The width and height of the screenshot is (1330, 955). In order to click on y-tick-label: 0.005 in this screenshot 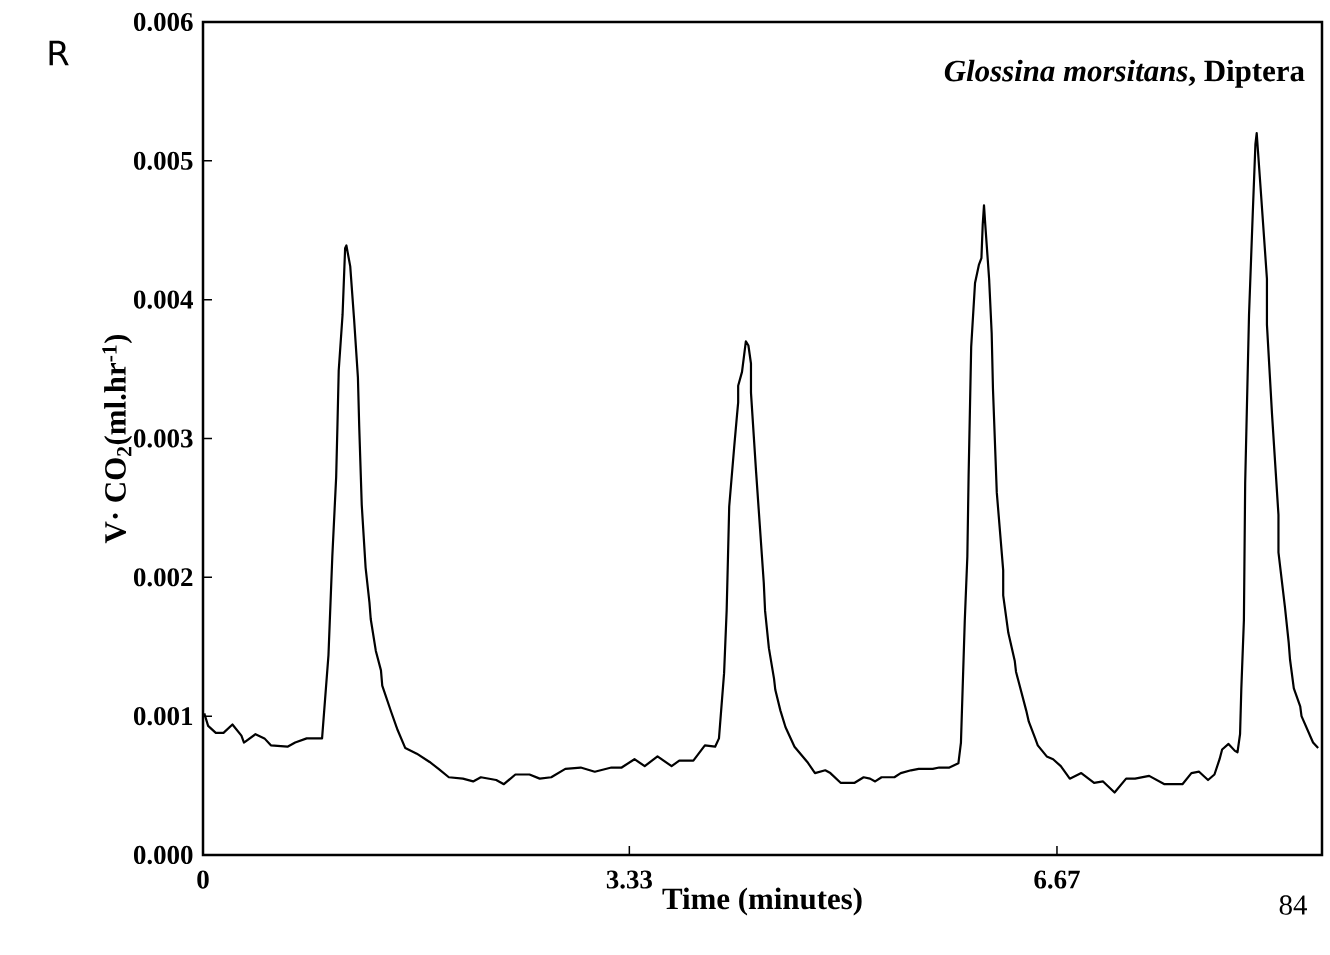, I will do `click(163, 160)`.